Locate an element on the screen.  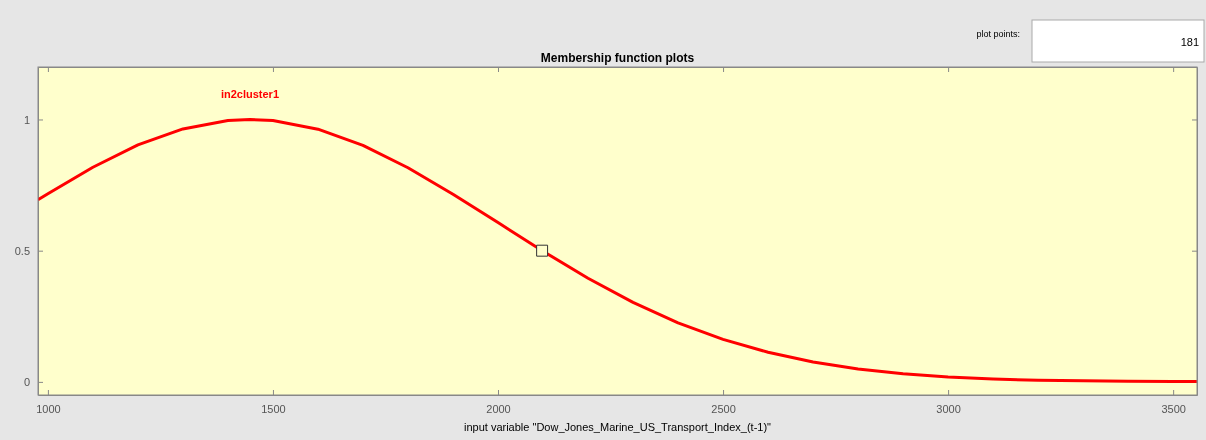
text: 181 is located at coordinates (1189, 42).